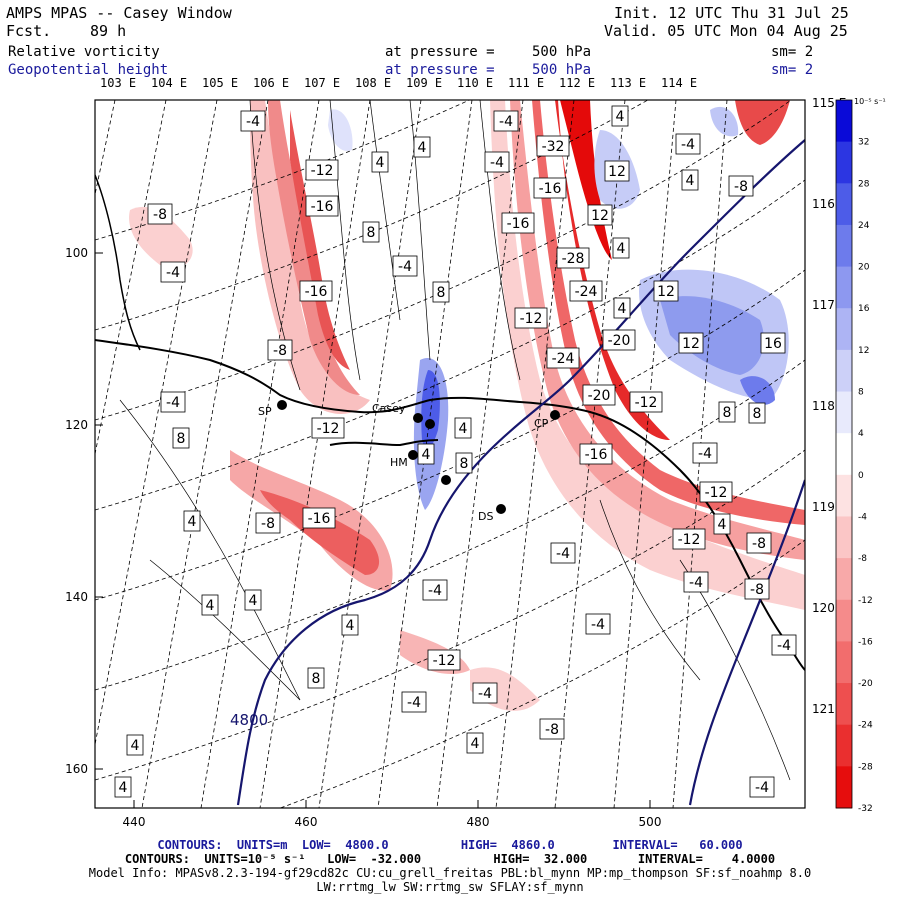 The image size is (900, 900). I want to click on colorbar-tick-label: 8, so click(861, 393).